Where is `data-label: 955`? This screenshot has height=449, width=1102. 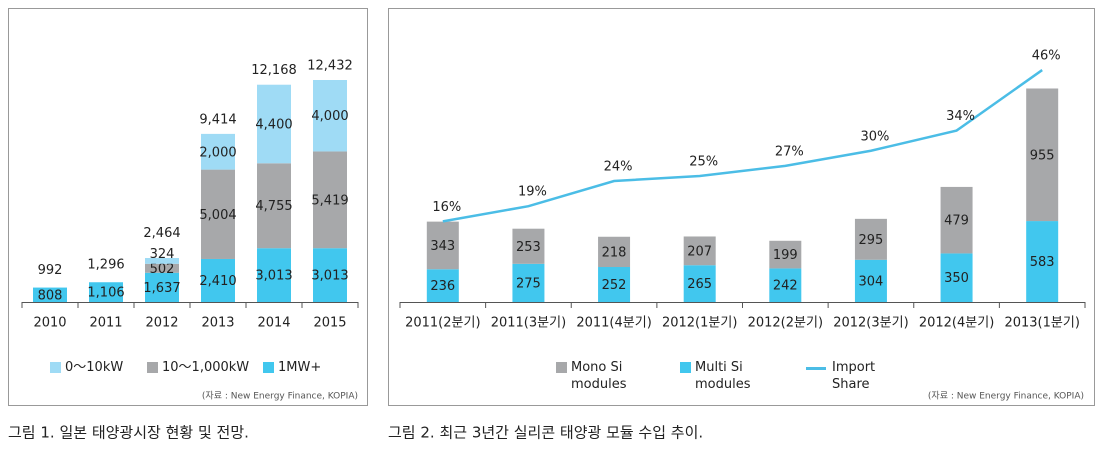 data-label: 955 is located at coordinates (1042, 155).